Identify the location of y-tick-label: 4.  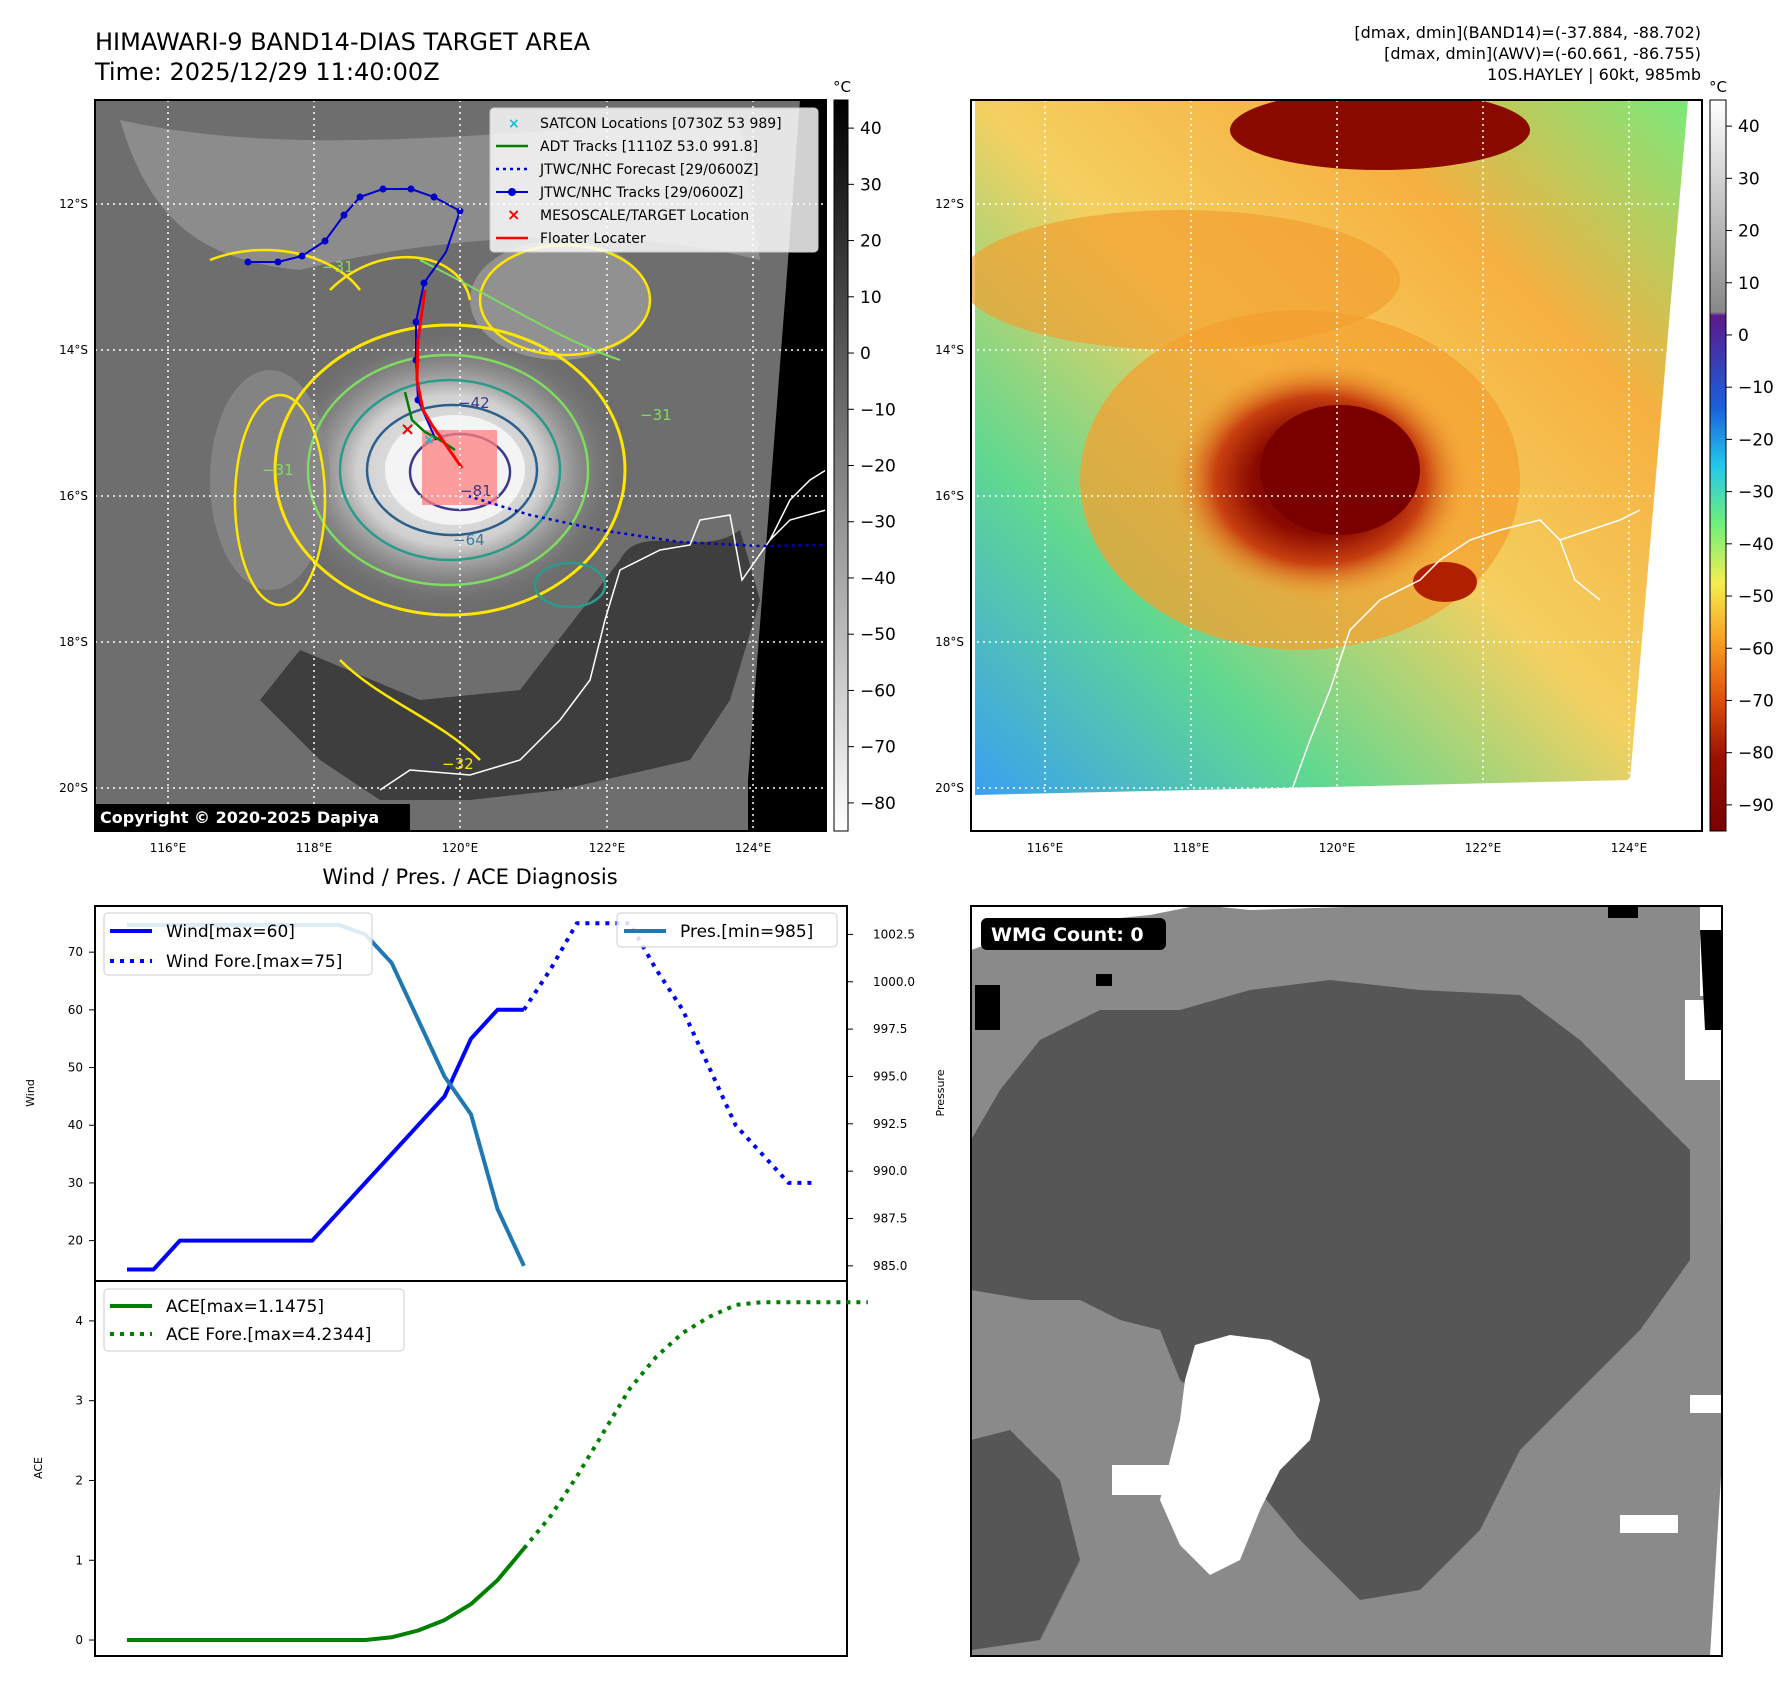
(79, 1321).